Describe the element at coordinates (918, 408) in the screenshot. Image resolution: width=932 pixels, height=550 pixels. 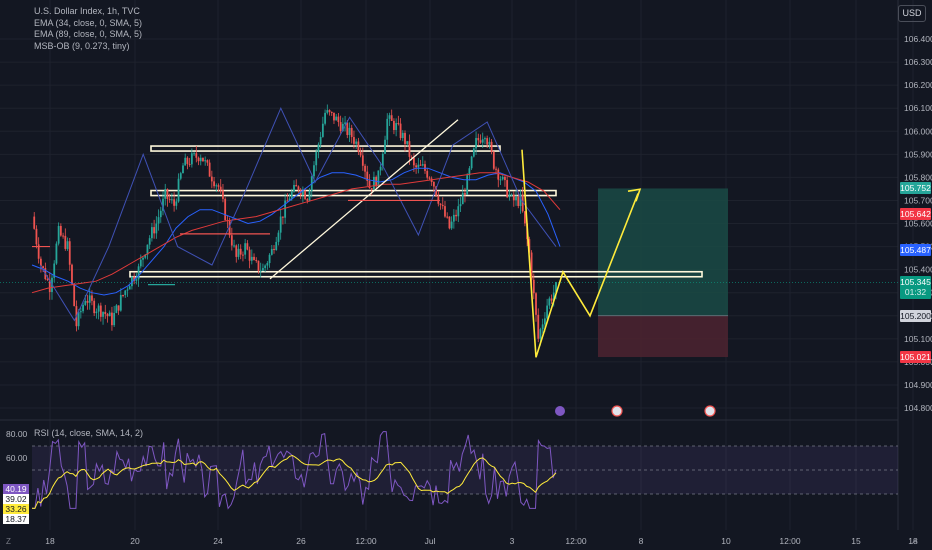
I see `price-tick-label: 104.800` at that location.